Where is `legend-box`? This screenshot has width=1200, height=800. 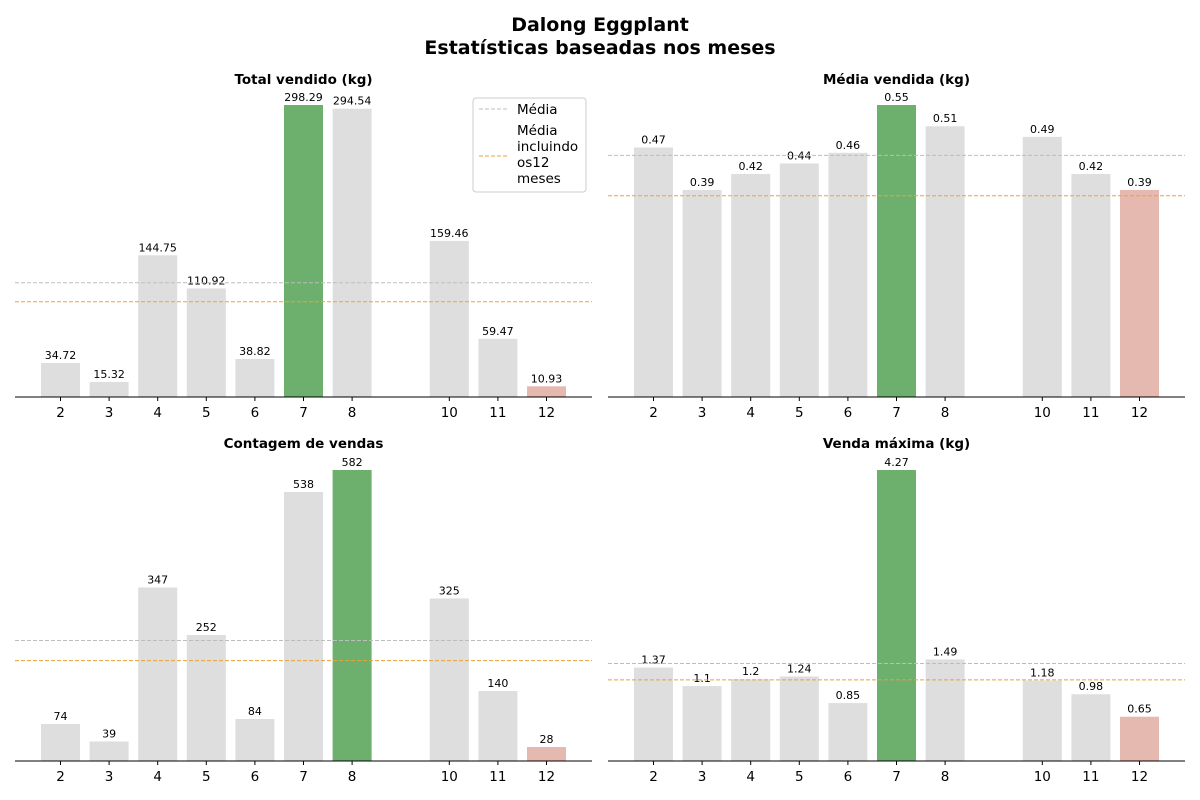 legend-box is located at coordinates (529, 145).